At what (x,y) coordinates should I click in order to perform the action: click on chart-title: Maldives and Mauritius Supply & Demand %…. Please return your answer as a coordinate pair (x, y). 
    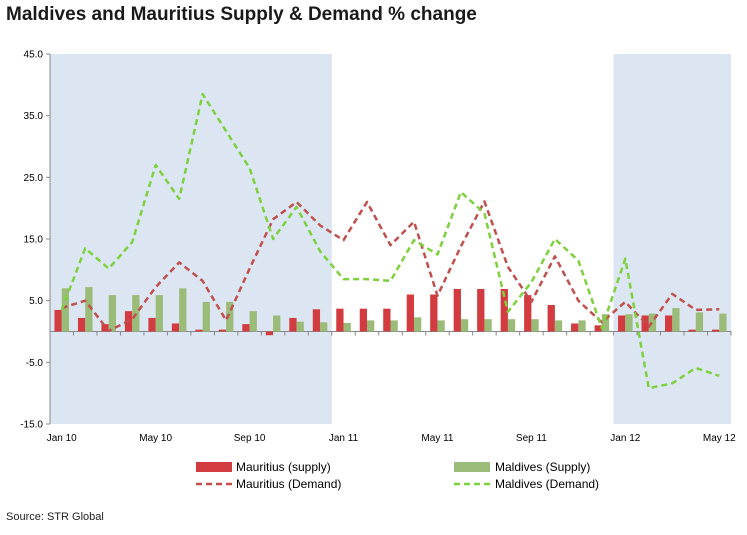
    Looking at the image, I should click on (241, 14).